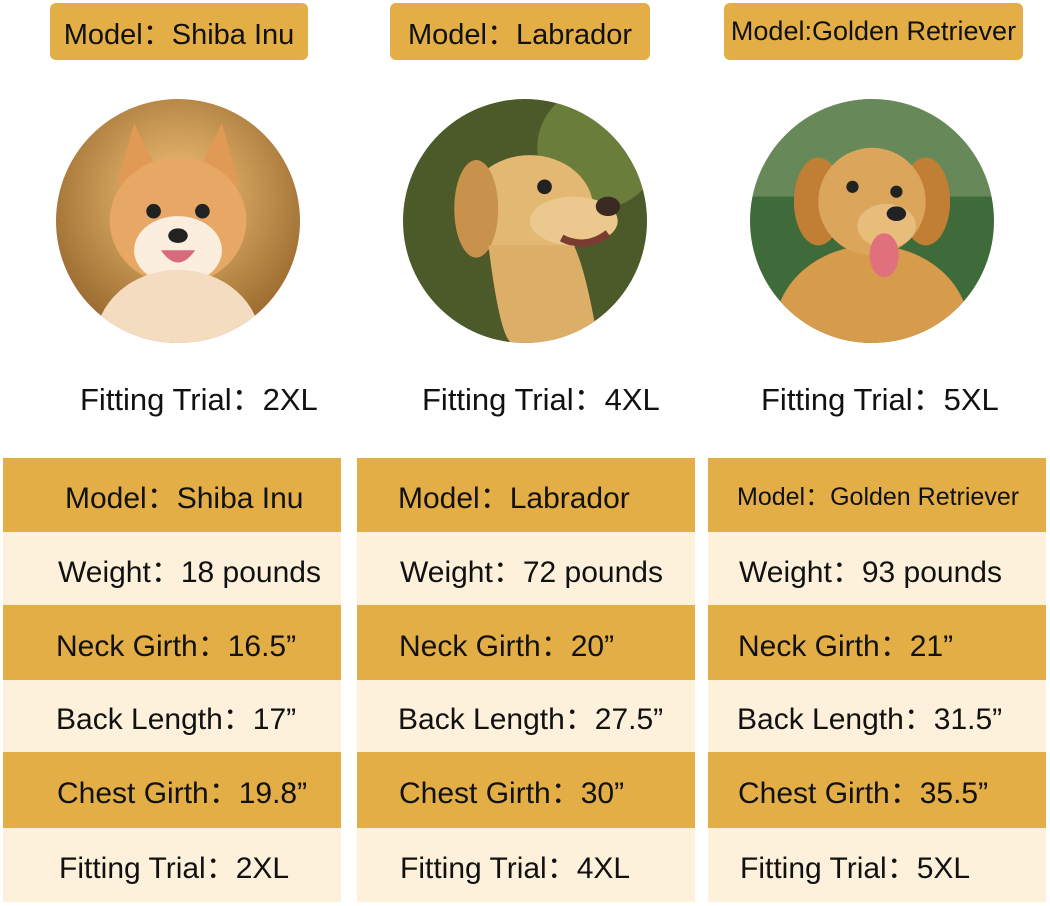 The height and width of the screenshot is (906, 1050). Describe the element at coordinates (172, 790) in the screenshot. I see `table-row-chest-girth: Chest Girth：19.8”` at that location.